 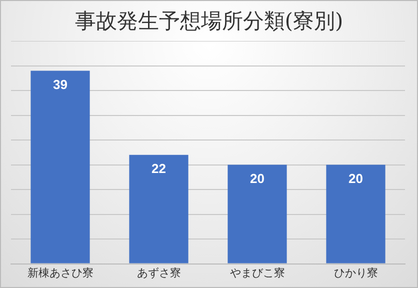 What do you see at coordinates (158, 273) in the screenshot?
I see `x-tick-label: あずさ寮` at bounding box center [158, 273].